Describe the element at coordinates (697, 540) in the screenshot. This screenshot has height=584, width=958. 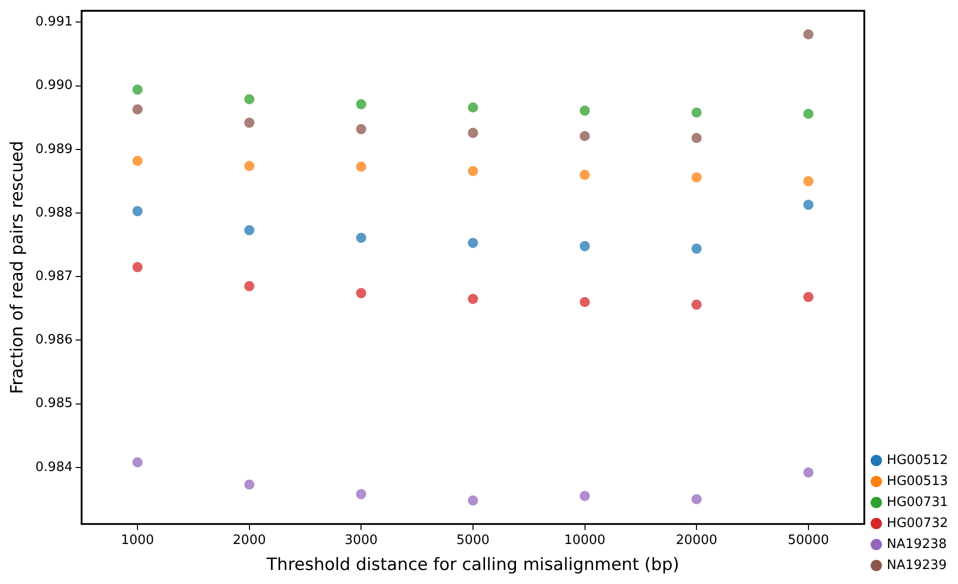
I see `x-tick-label: 20000` at that location.